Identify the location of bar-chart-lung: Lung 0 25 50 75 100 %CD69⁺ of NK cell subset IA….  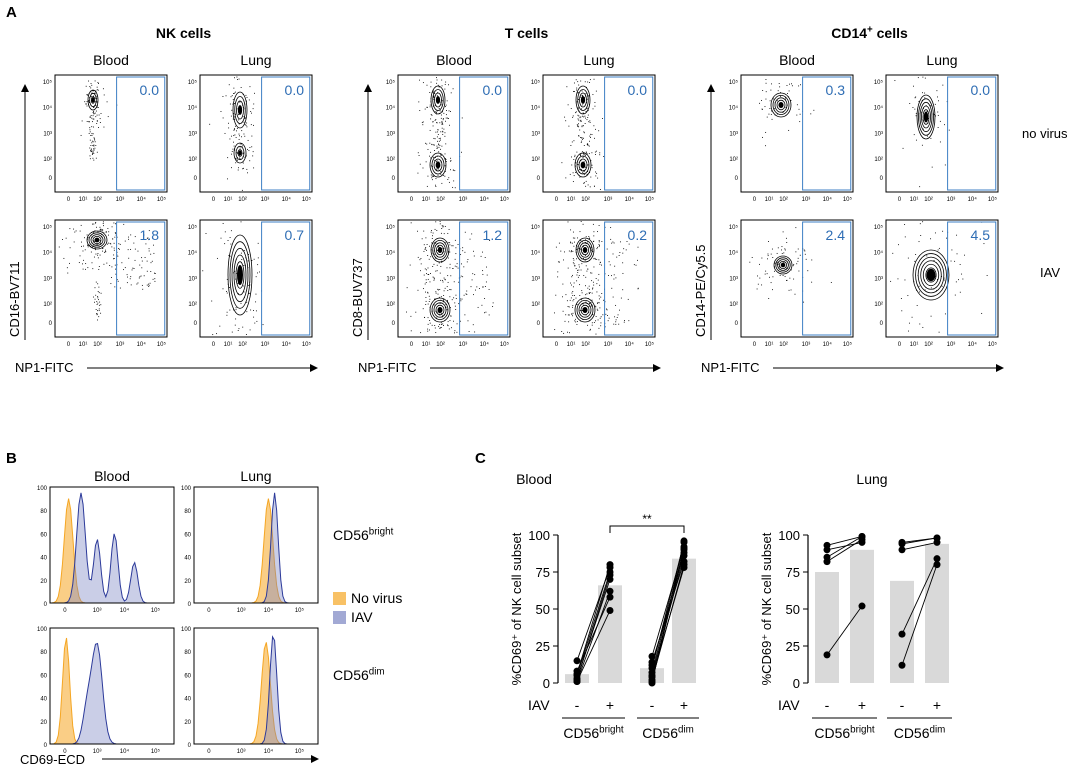
(855, 606).